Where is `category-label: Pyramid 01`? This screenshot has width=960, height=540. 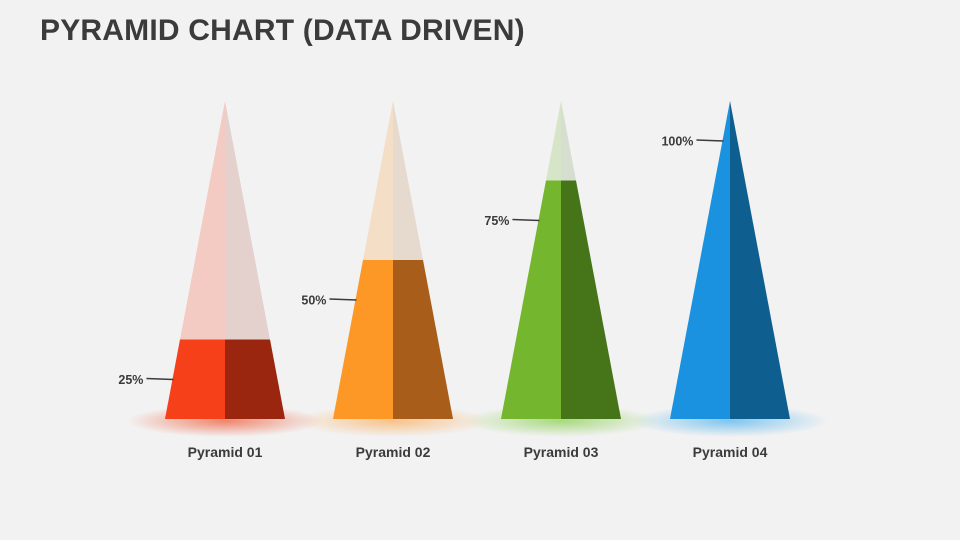 category-label: Pyramid 01 is located at coordinates (225, 452).